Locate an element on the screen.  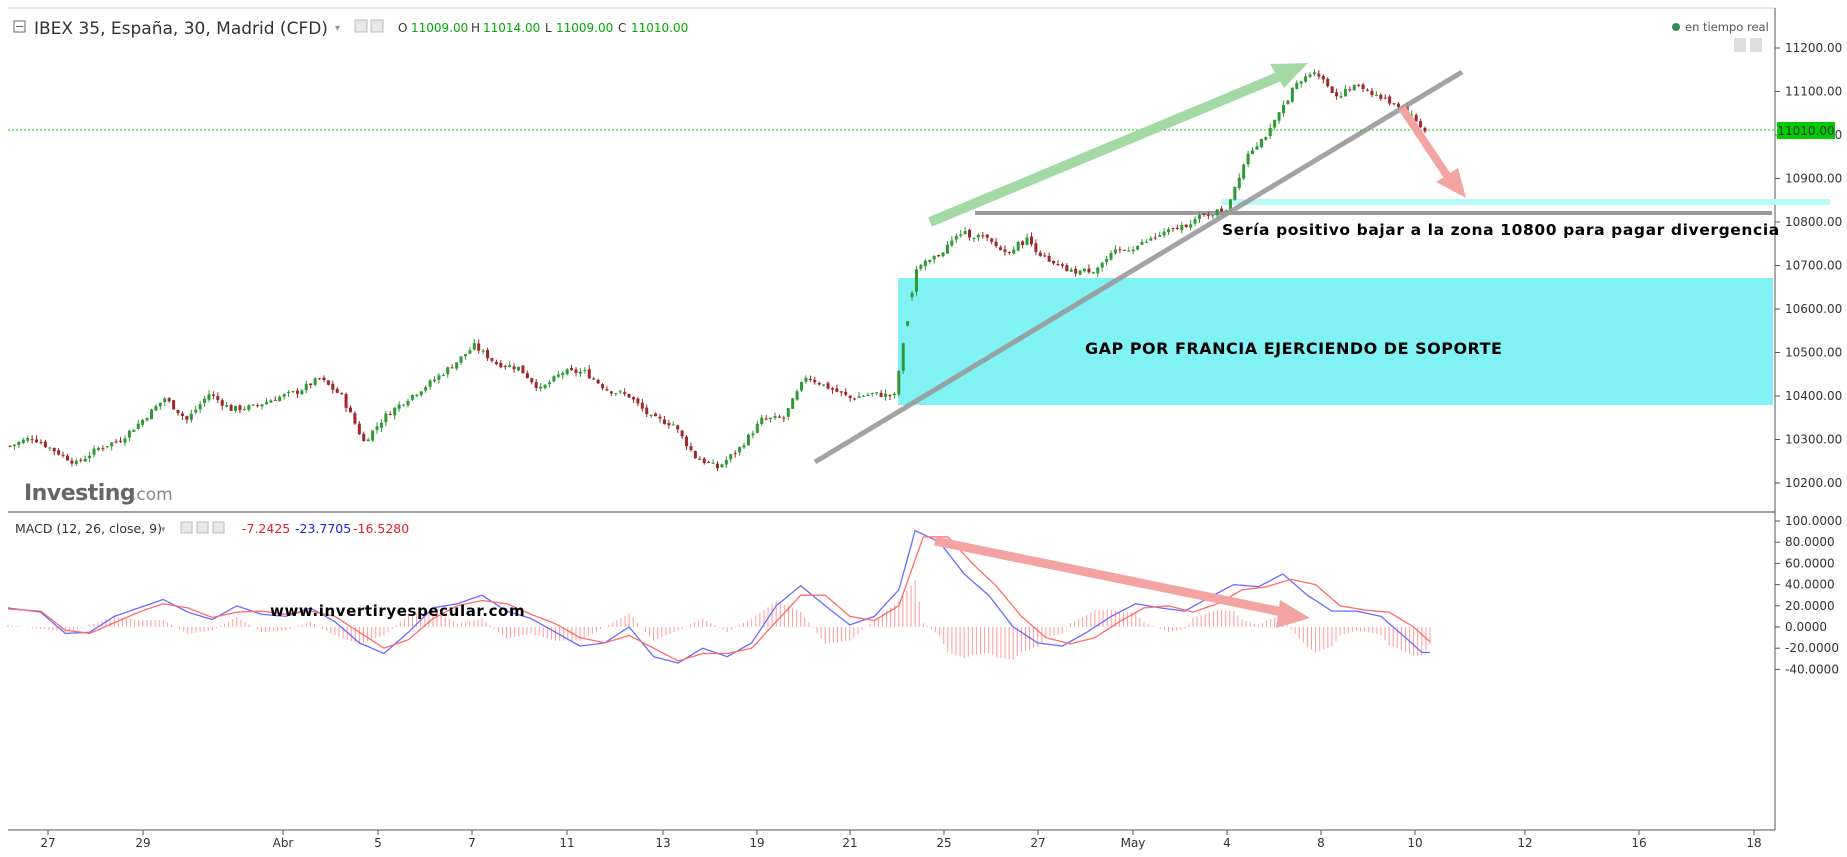
price-tick-label: 11100.00 is located at coordinates (1813, 92).